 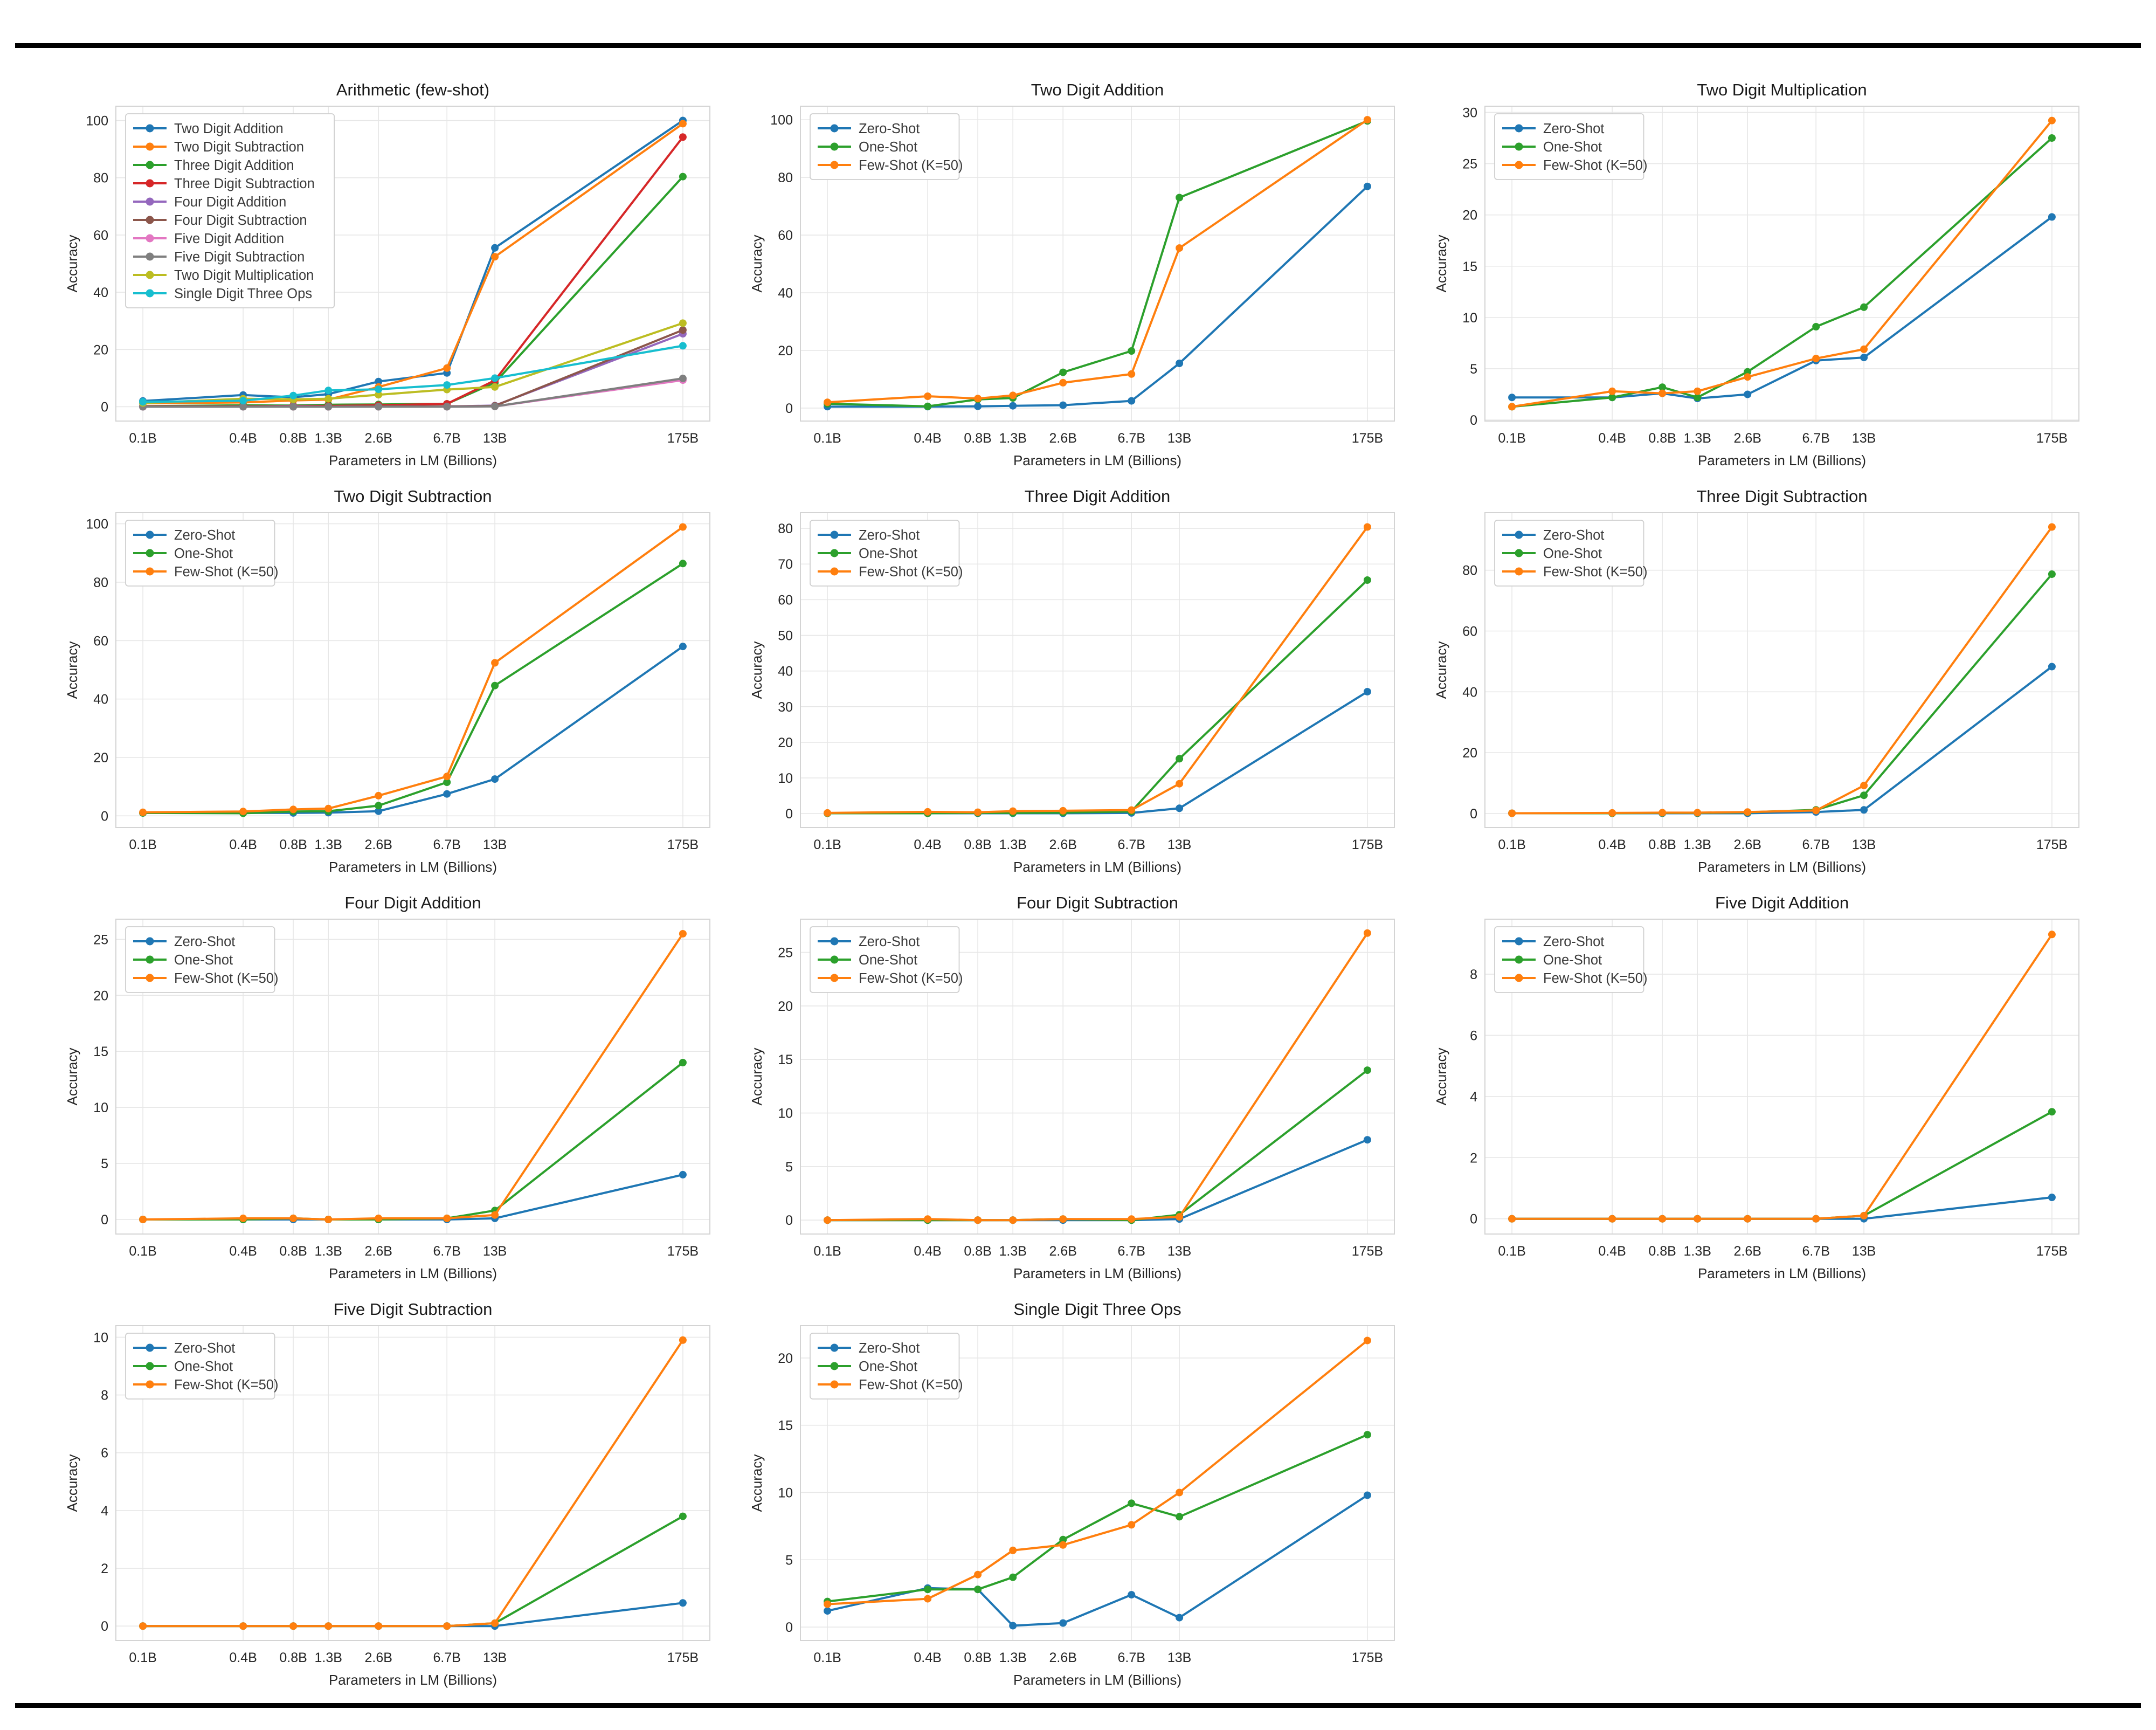 What do you see at coordinates (495, 387) in the screenshot?
I see `series-marker-two-digit-multiplication` at bounding box center [495, 387].